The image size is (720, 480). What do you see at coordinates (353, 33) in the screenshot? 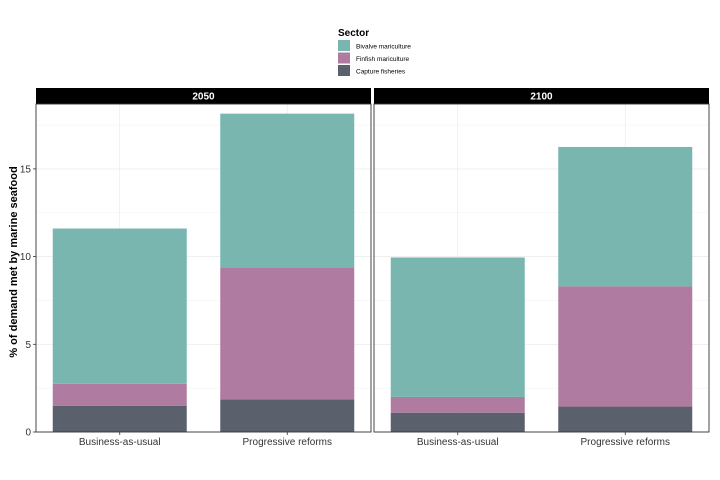
I see `legend-title: Sector` at bounding box center [353, 33].